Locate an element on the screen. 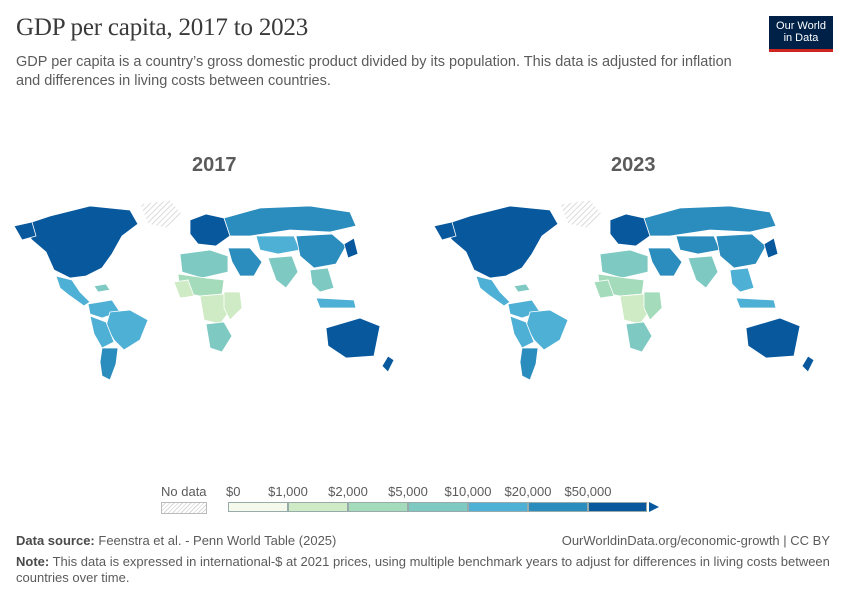  owid-logo: Our World in Data is located at coordinates (801, 34).